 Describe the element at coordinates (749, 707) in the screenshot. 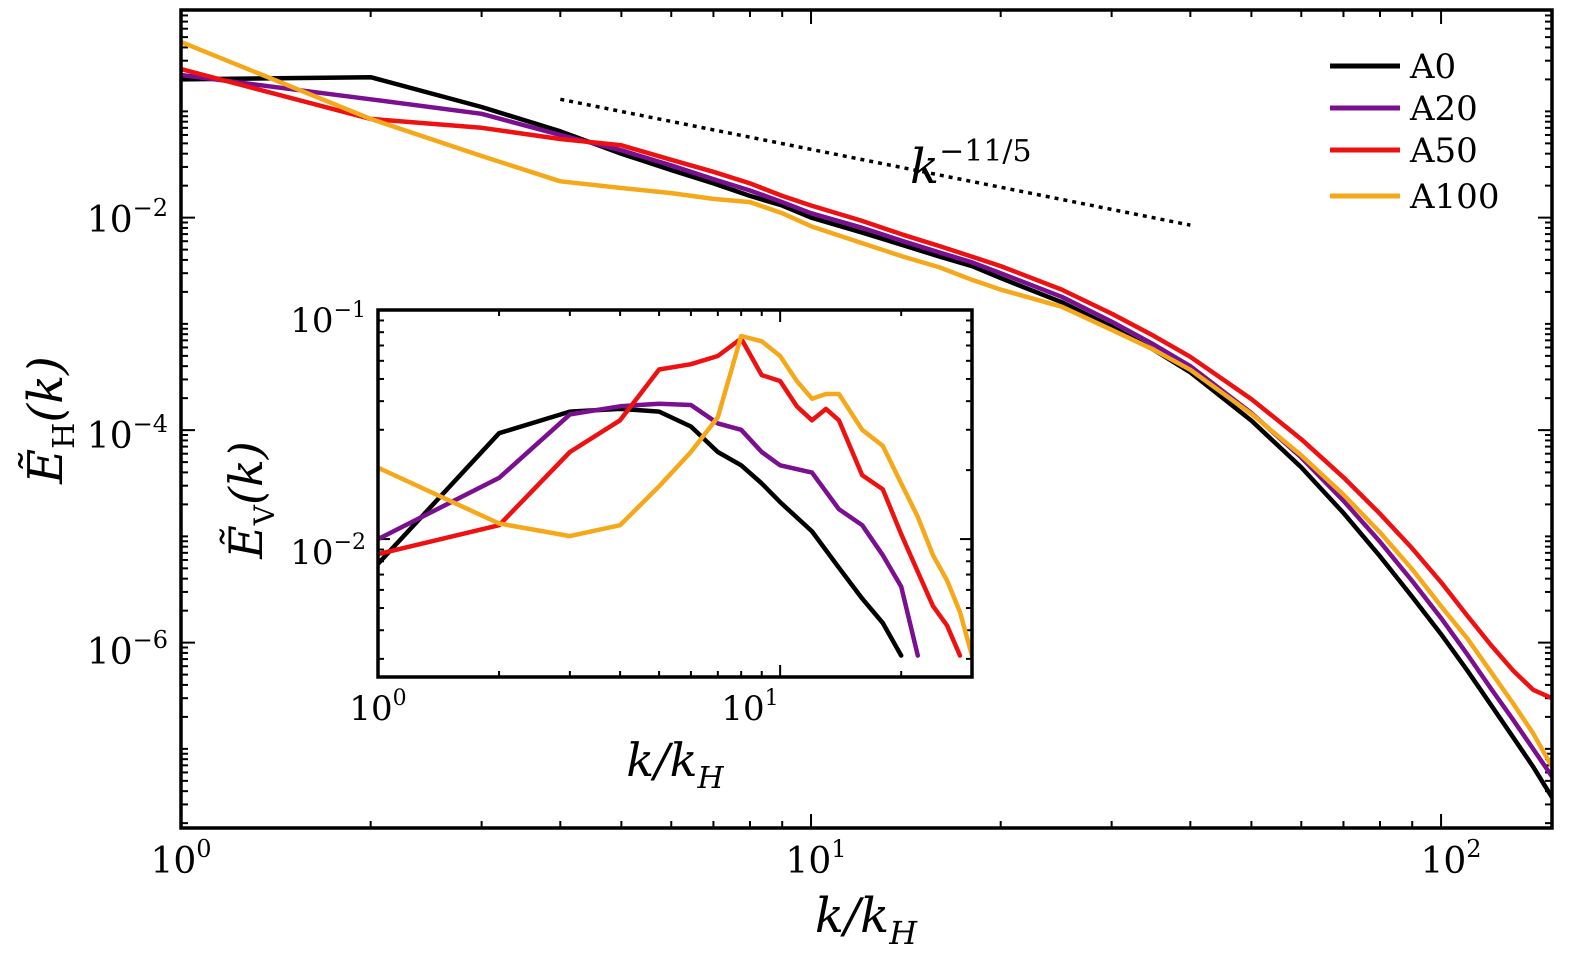

I see `inset-x-tick-label: 101` at that location.